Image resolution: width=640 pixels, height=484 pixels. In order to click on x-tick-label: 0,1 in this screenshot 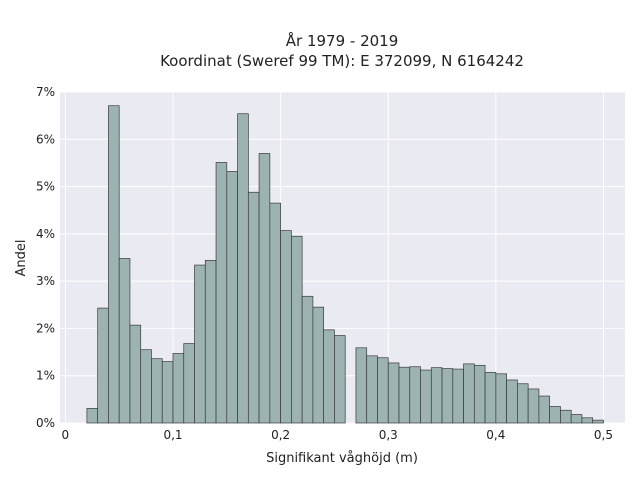, I will do `click(172, 435)`.